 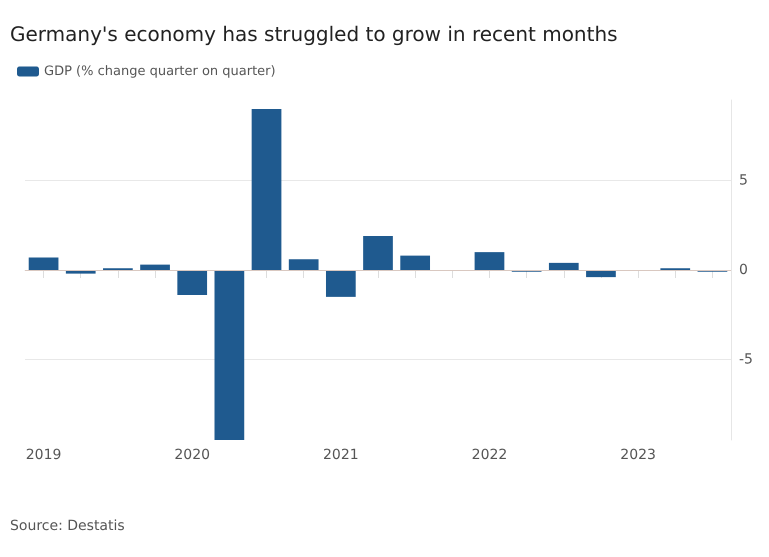 What do you see at coordinates (638, 455) in the screenshot?
I see `x-tick-label: 2023` at bounding box center [638, 455].